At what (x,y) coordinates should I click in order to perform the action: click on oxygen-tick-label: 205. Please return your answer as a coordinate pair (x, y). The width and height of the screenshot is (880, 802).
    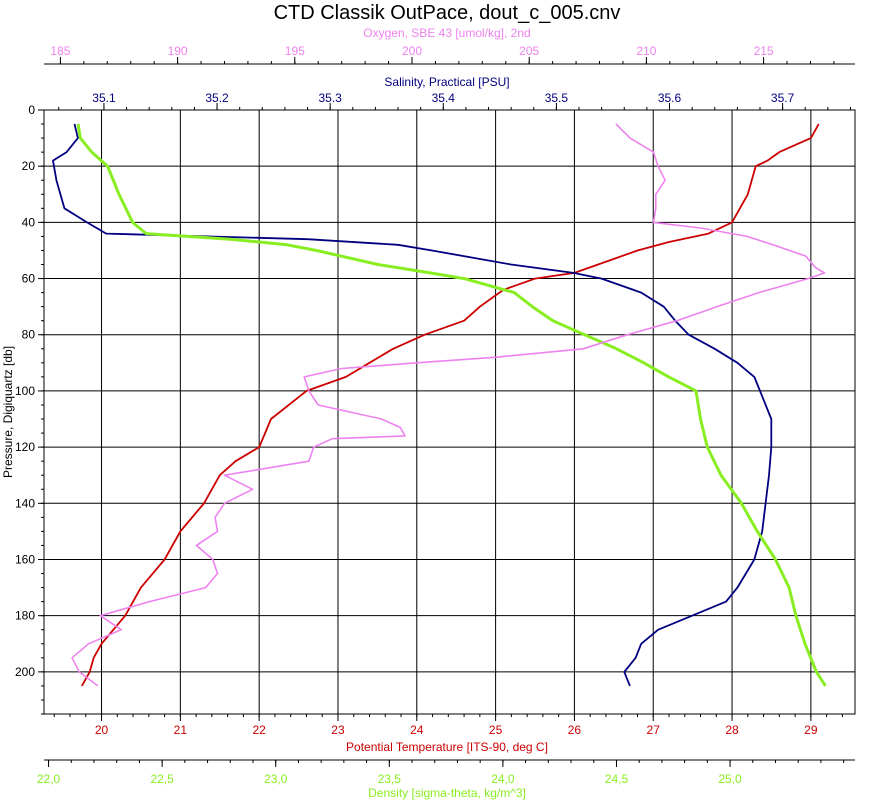
    Looking at the image, I should click on (529, 51).